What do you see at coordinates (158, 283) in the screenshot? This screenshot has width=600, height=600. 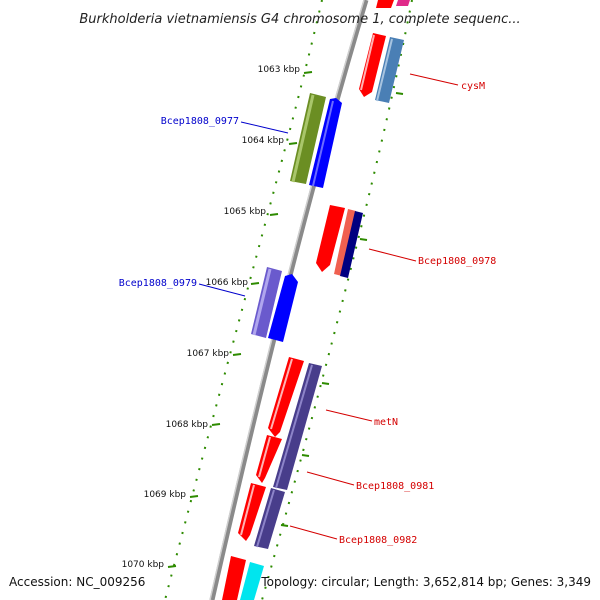 I see `gene-label-bcep1808-0979: Bcep1808_0979` at bounding box center [158, 283].